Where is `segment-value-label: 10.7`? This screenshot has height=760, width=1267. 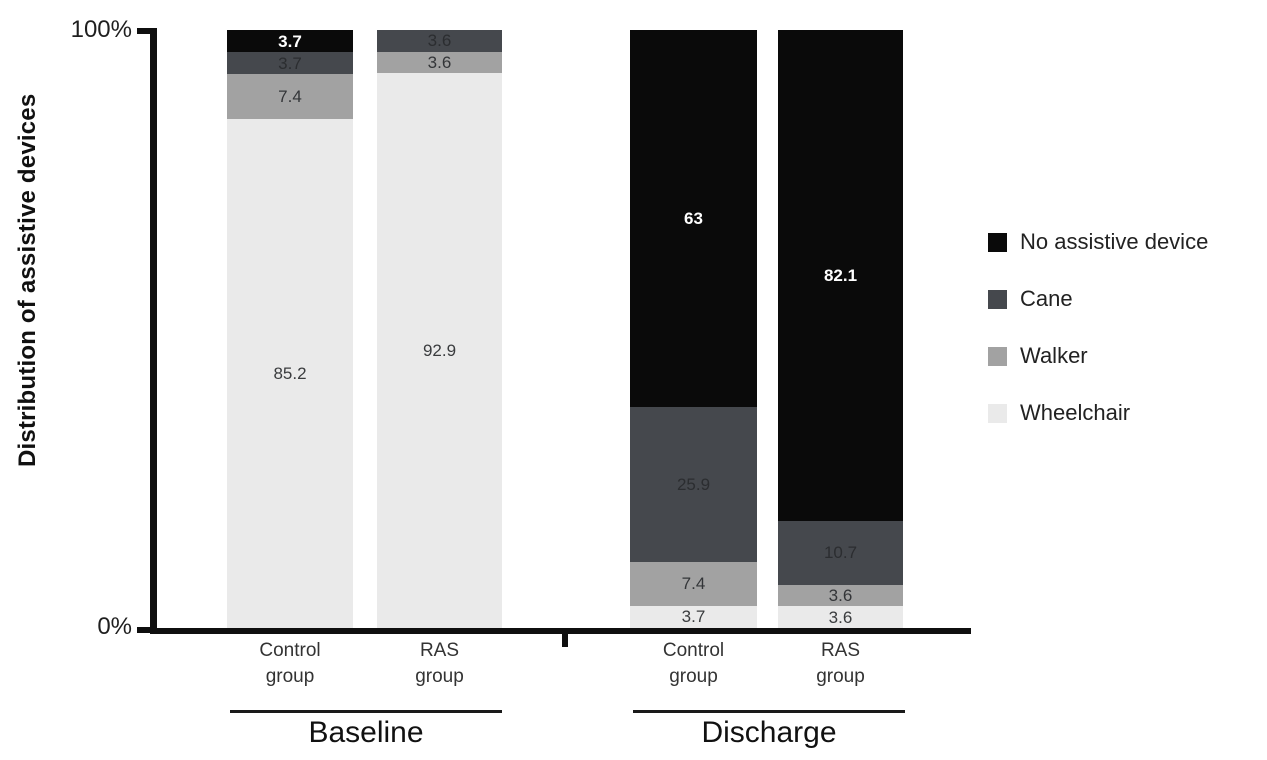
segment-value-label: 10.7 is located at coordinates (840, 553).